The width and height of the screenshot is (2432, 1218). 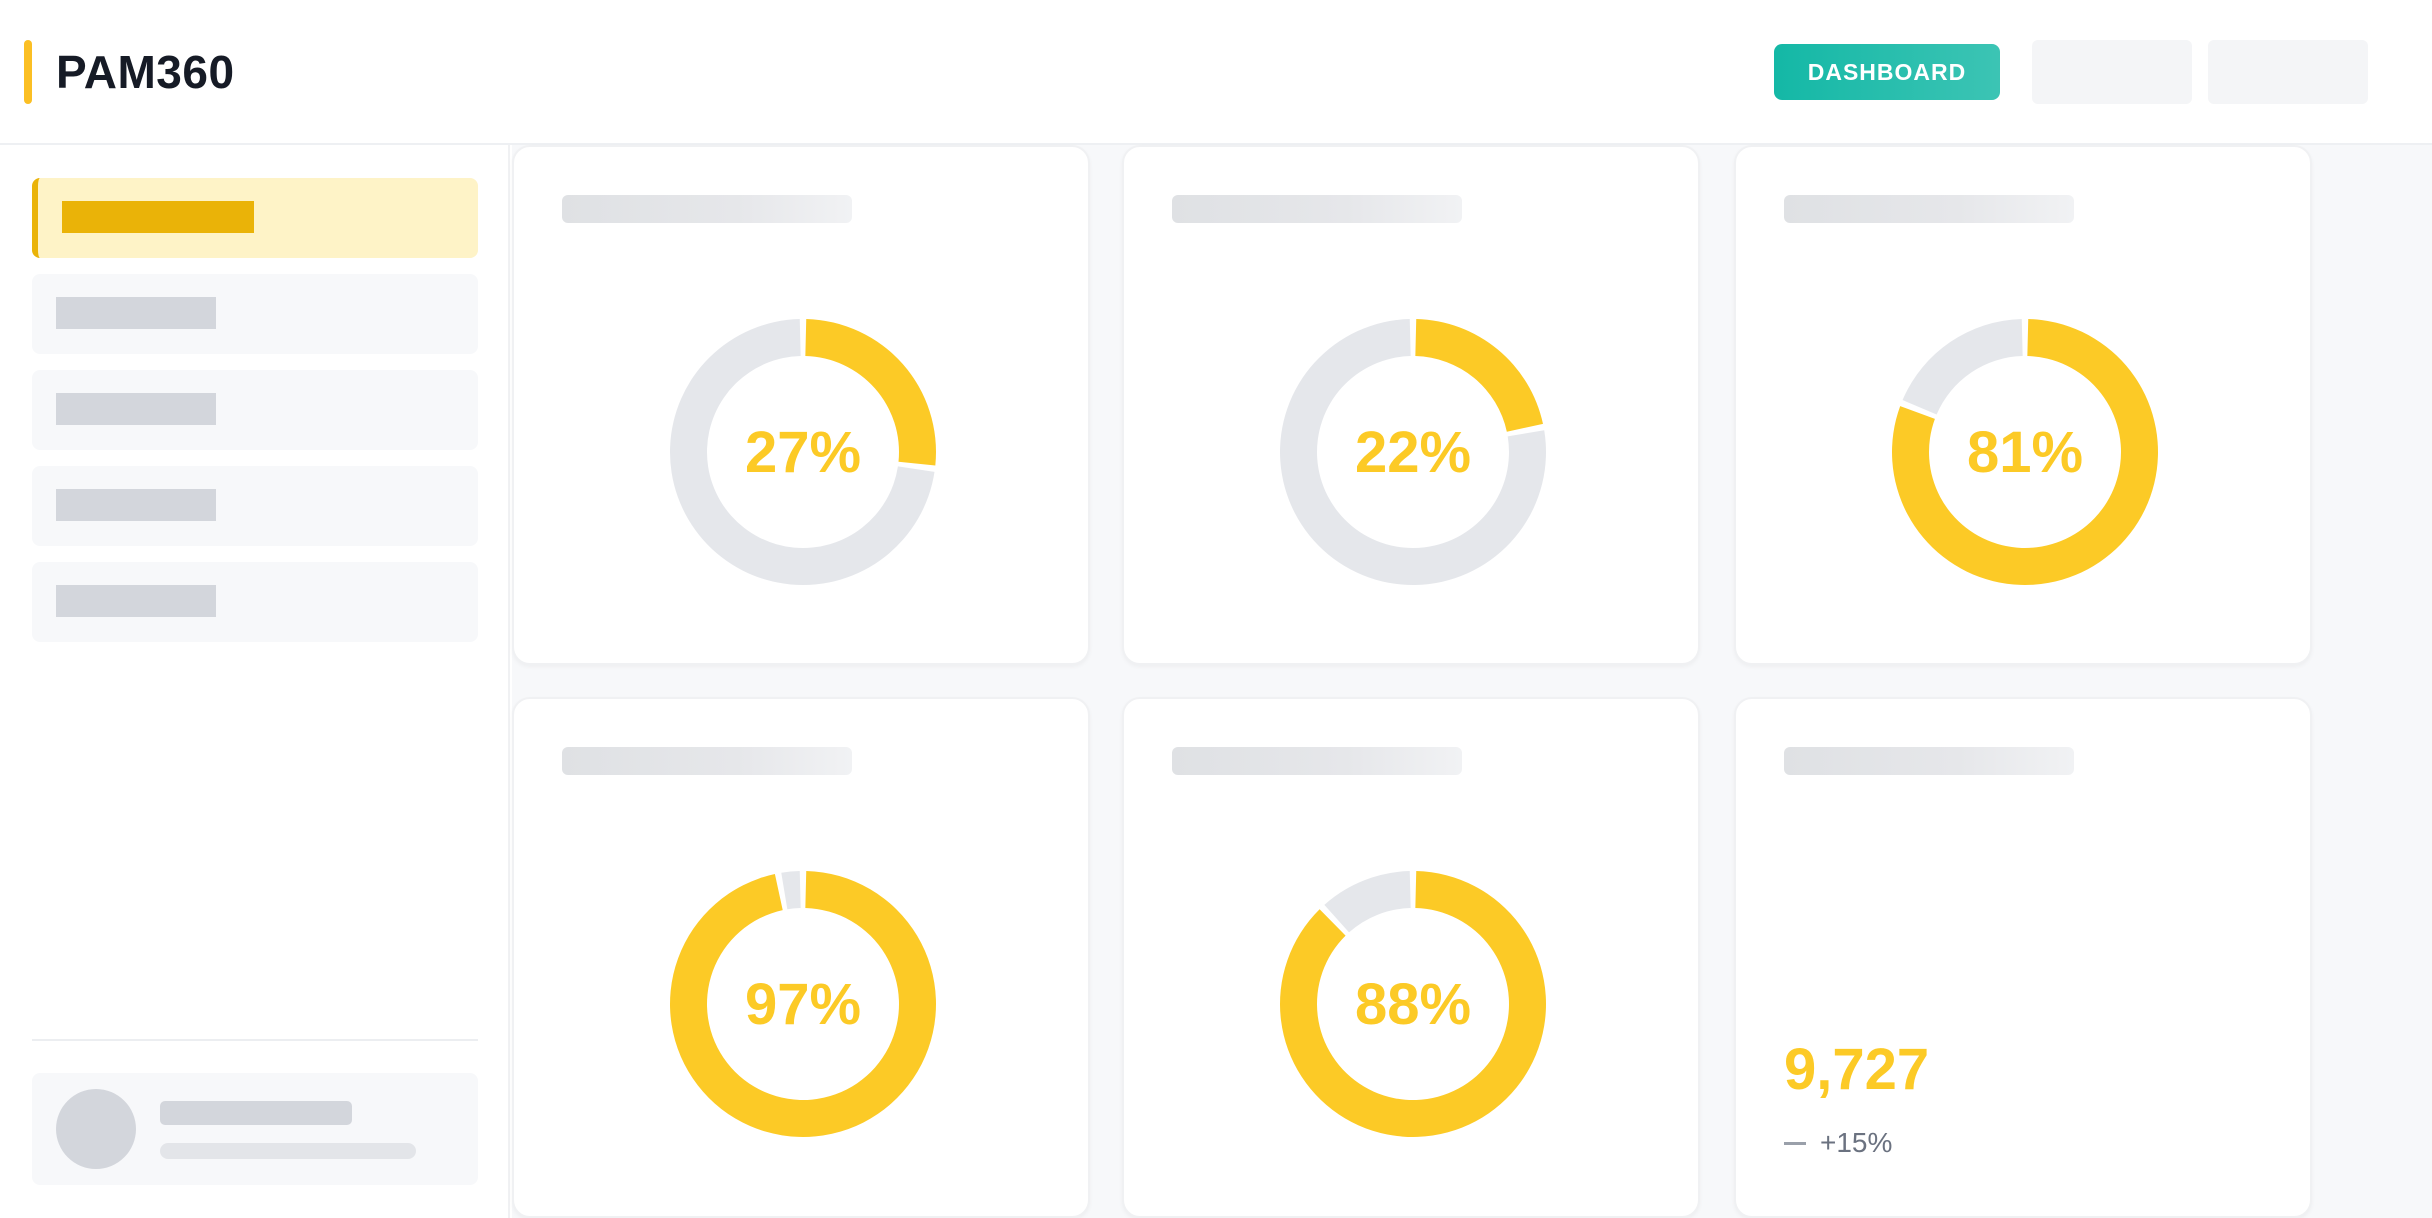 I want to click on stat-card: 97%, so click(x=801, y=957).